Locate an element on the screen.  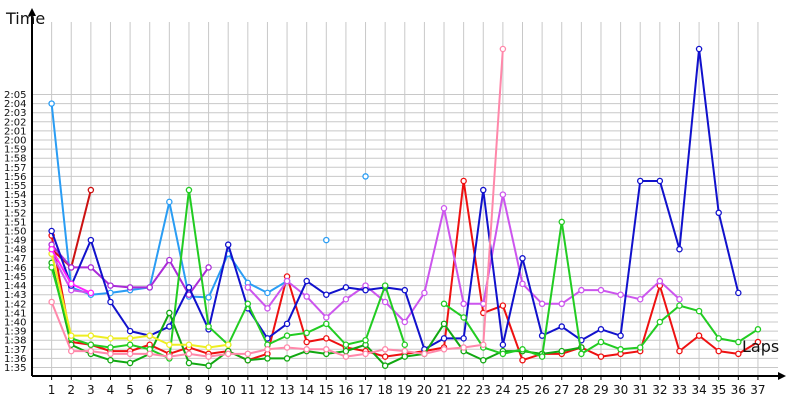
y-tick-label: 1:47 is located at coordinates (15, 259).